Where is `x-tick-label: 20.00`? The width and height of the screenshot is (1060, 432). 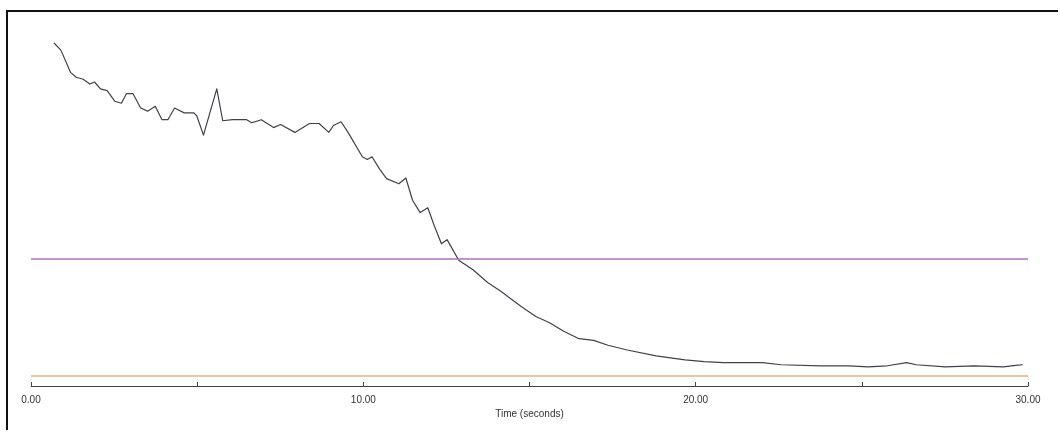 x-tick-label: 20.00 is located at coordinates (696, 399).